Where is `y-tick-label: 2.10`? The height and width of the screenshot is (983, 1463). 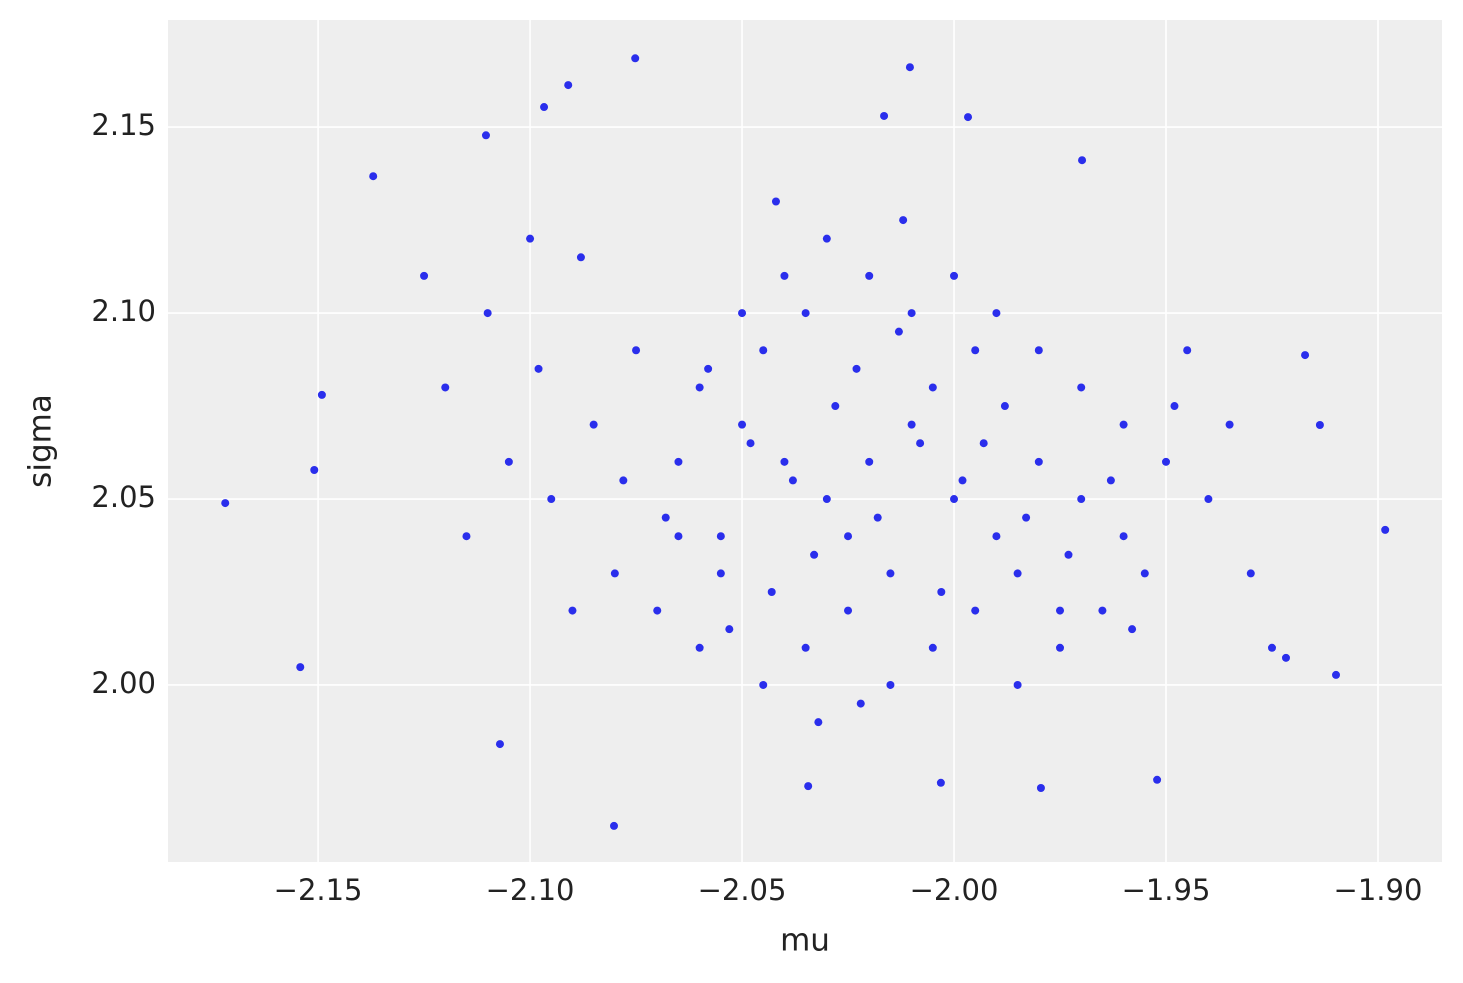
y-tick-label: 2.10 is located at coordinates (123, 311).